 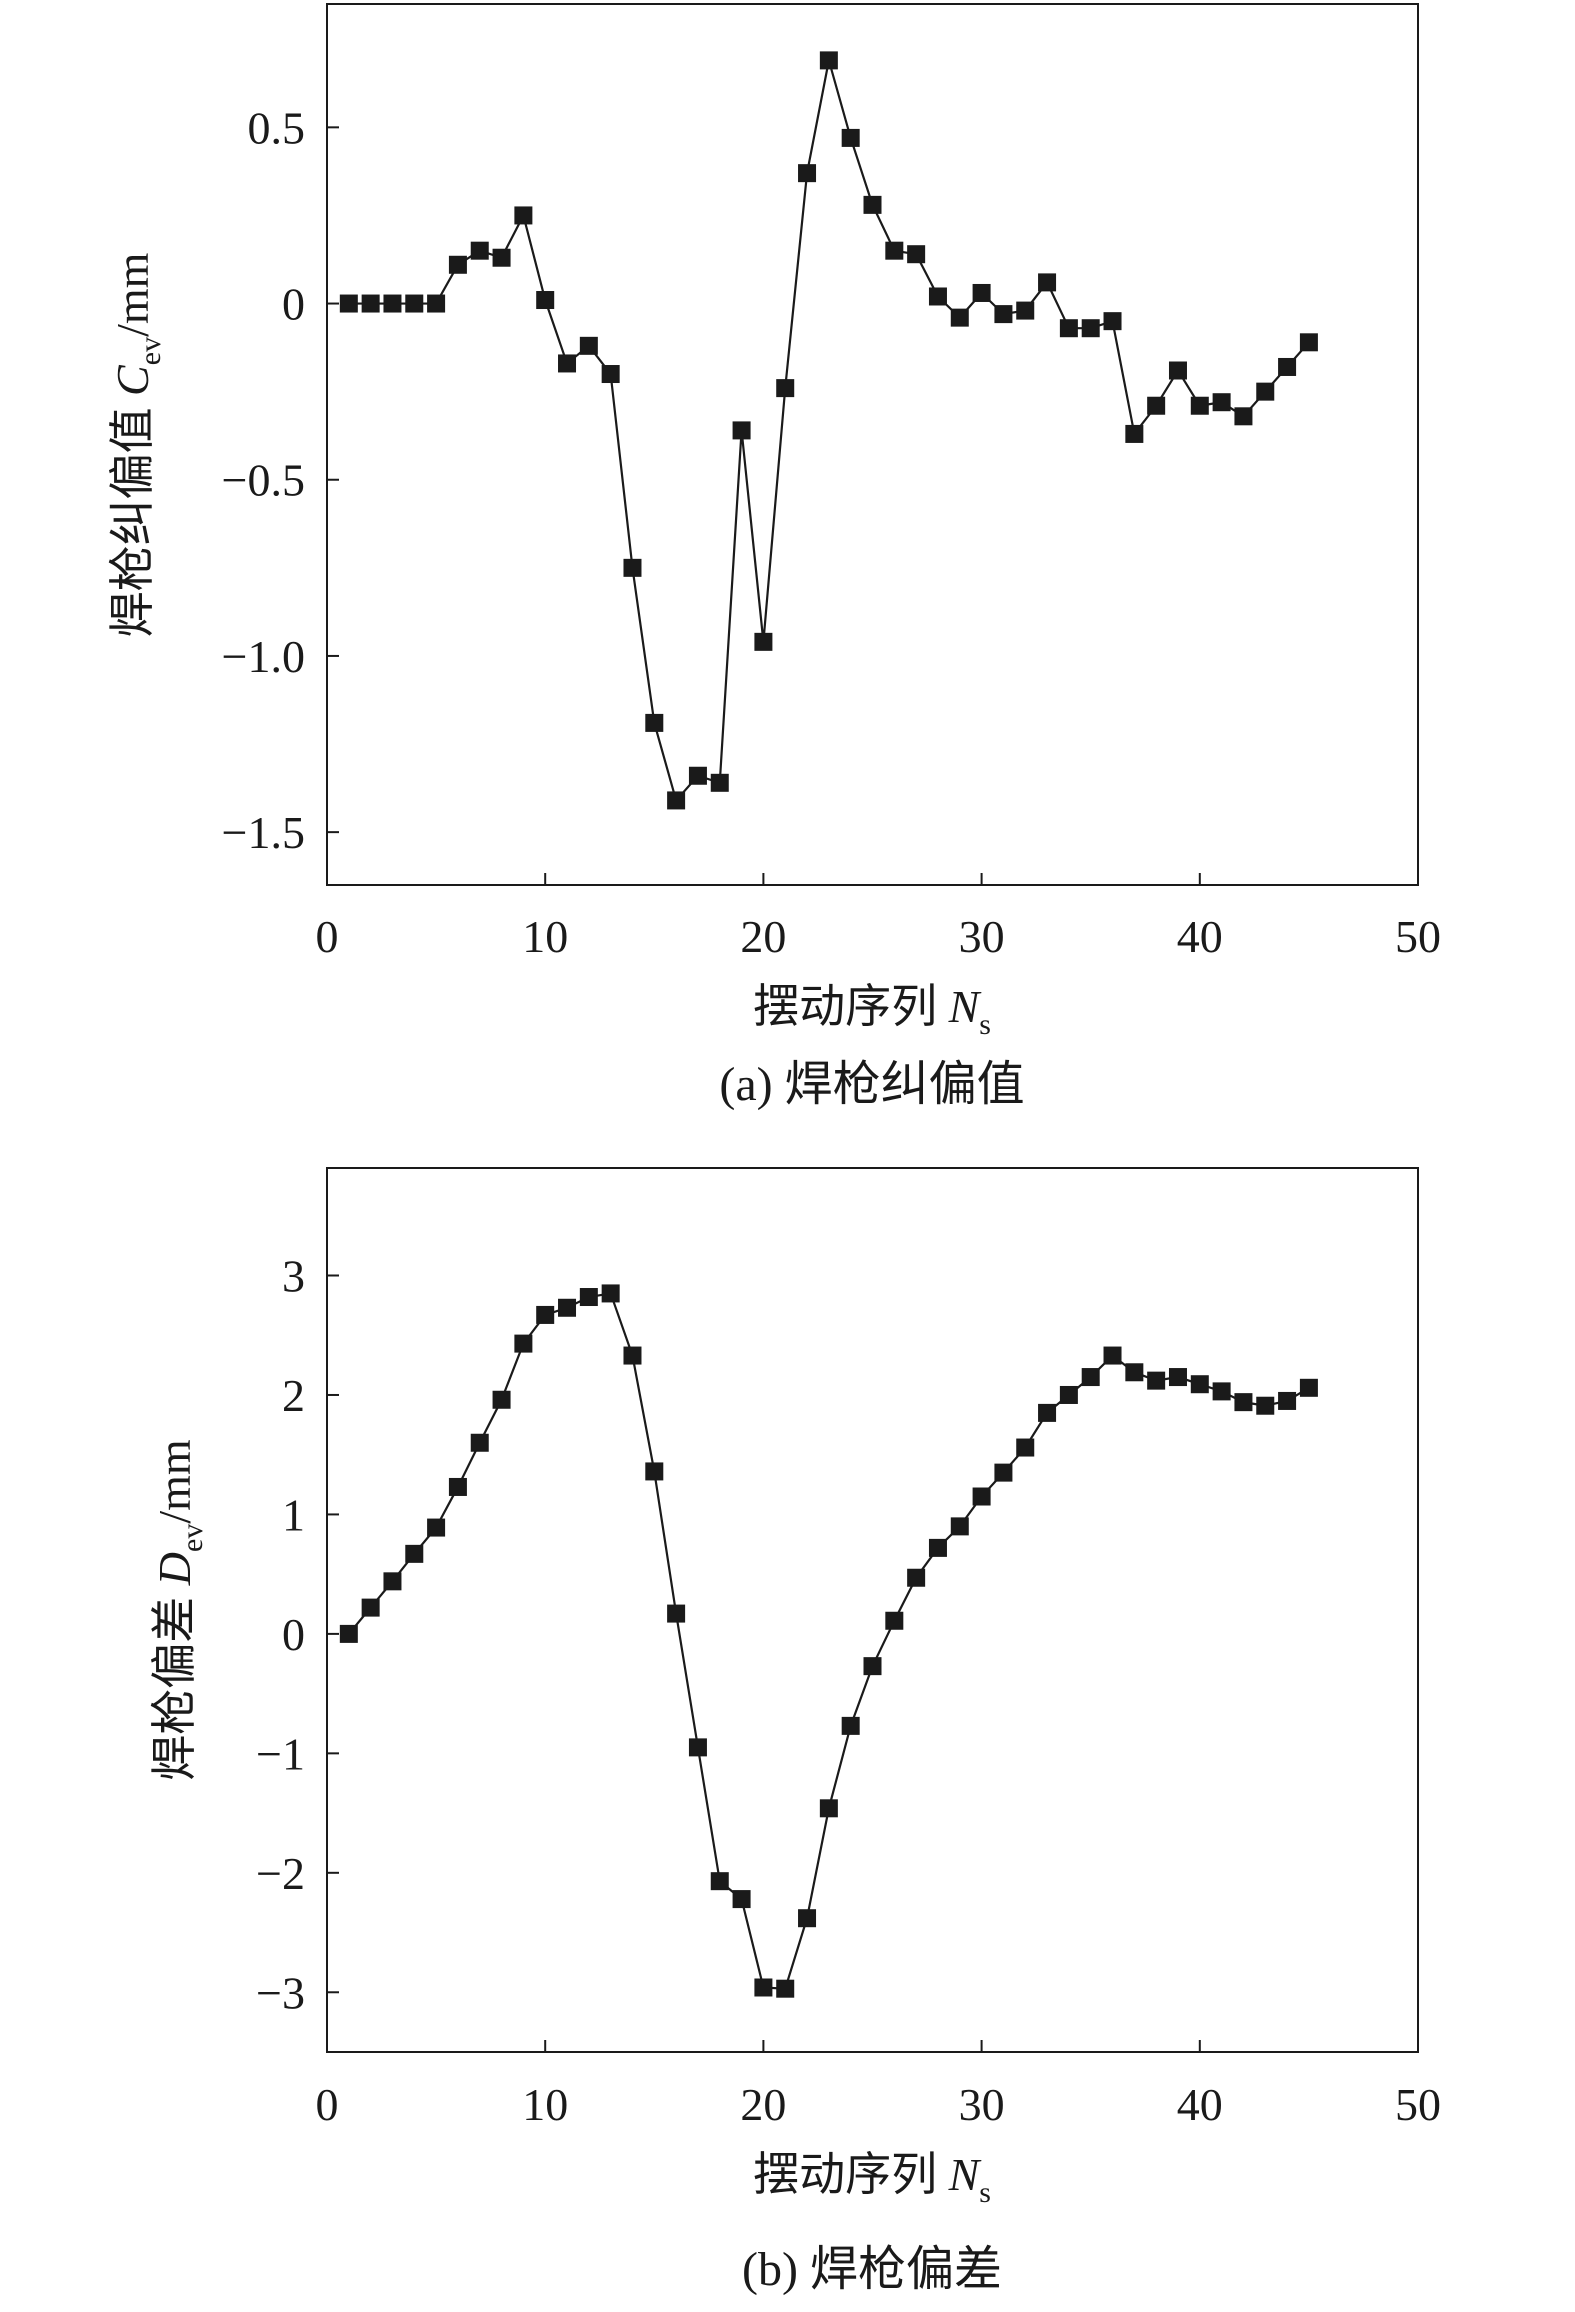 What do you see at coordinates (280, 1992) in the screenshot?
I see `y-tick-label: −3` at bounding box center [280, 1992].